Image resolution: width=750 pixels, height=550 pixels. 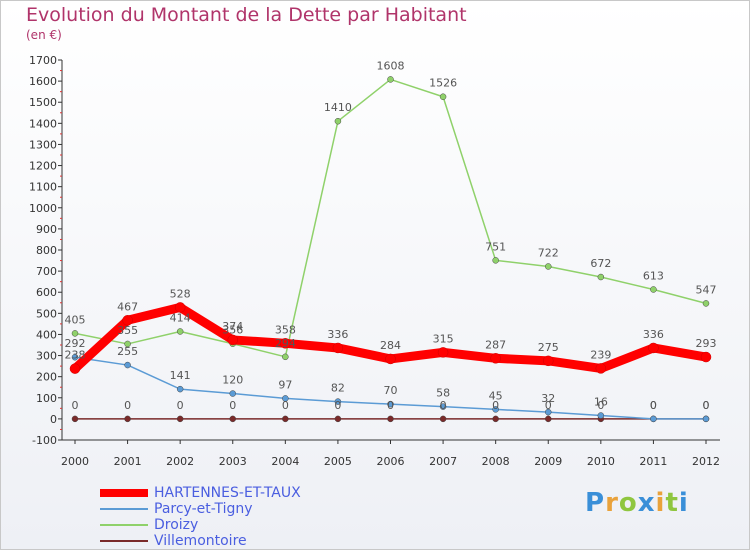 I want to click on data-label: 16, so click(x=601, y=402).